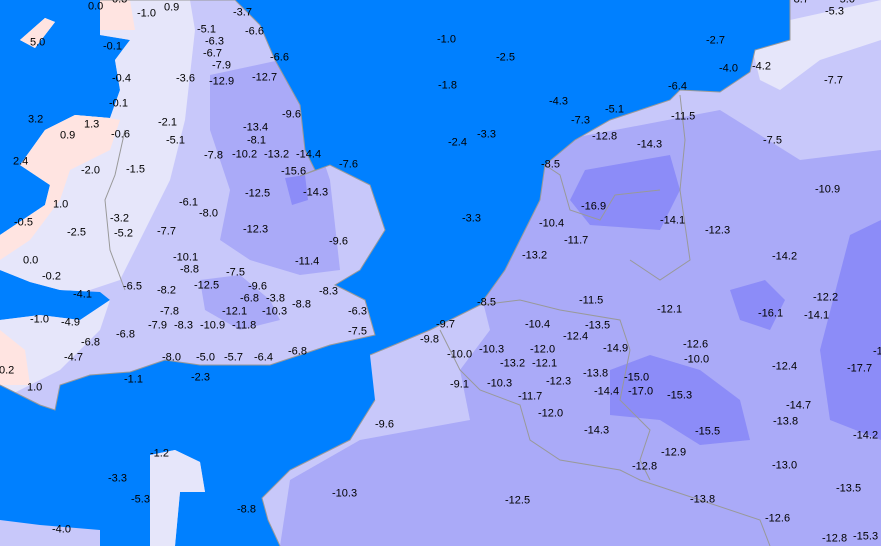  What do you see at coordinates (245, 154) in the screenshot?
I see `temperature-label: -10.2` at bounding box center [245, 154].